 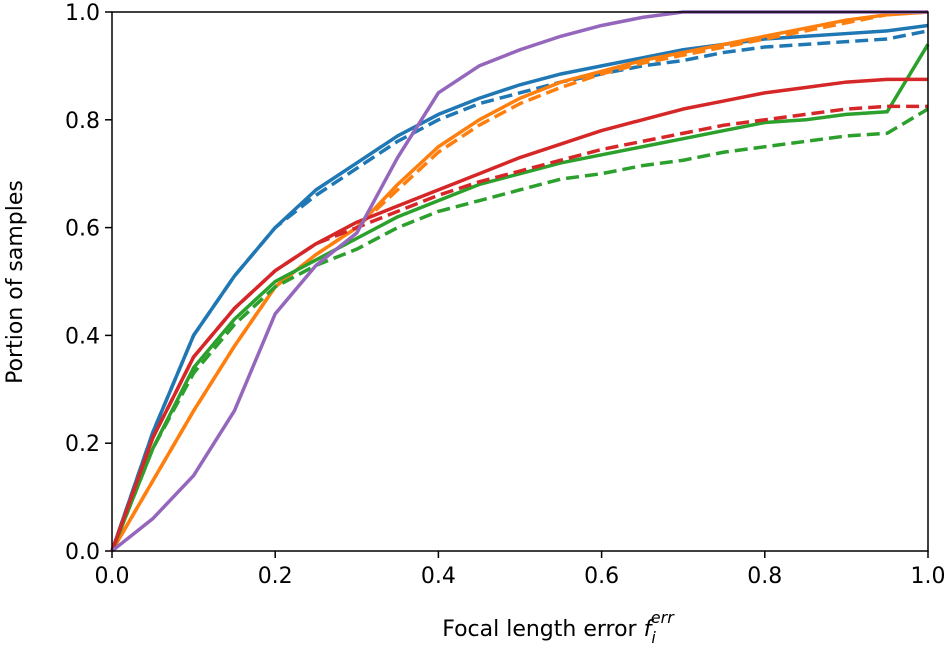 I want to click on x-tick-label: 1.0, so click(x=928, y=576).